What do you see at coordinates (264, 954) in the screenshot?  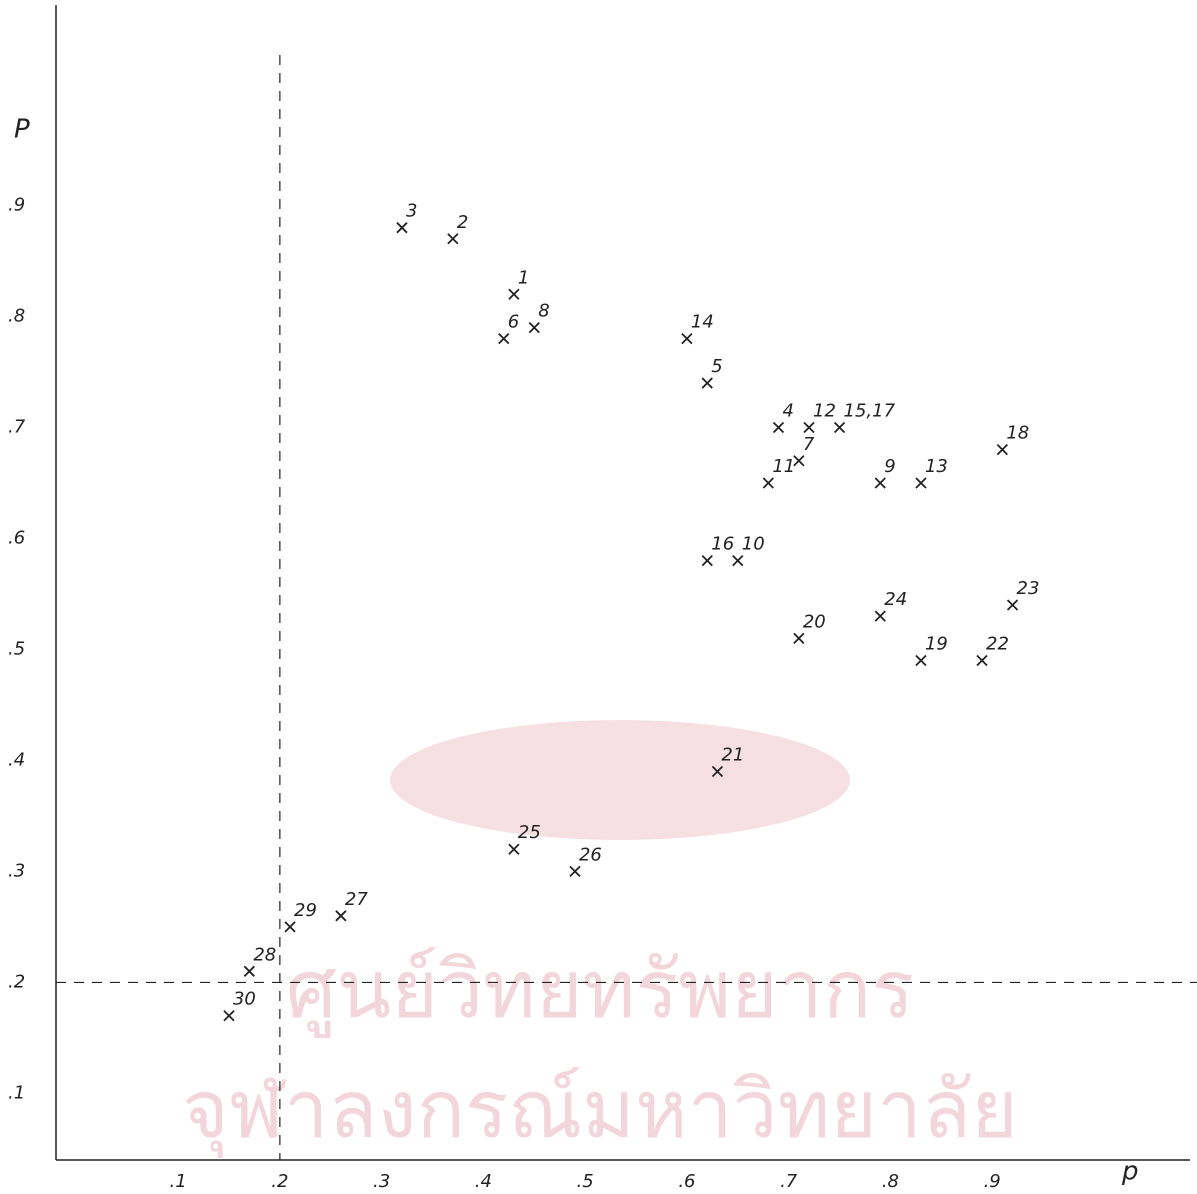 I see `point-label: 28` at bounding box center [264, 954].